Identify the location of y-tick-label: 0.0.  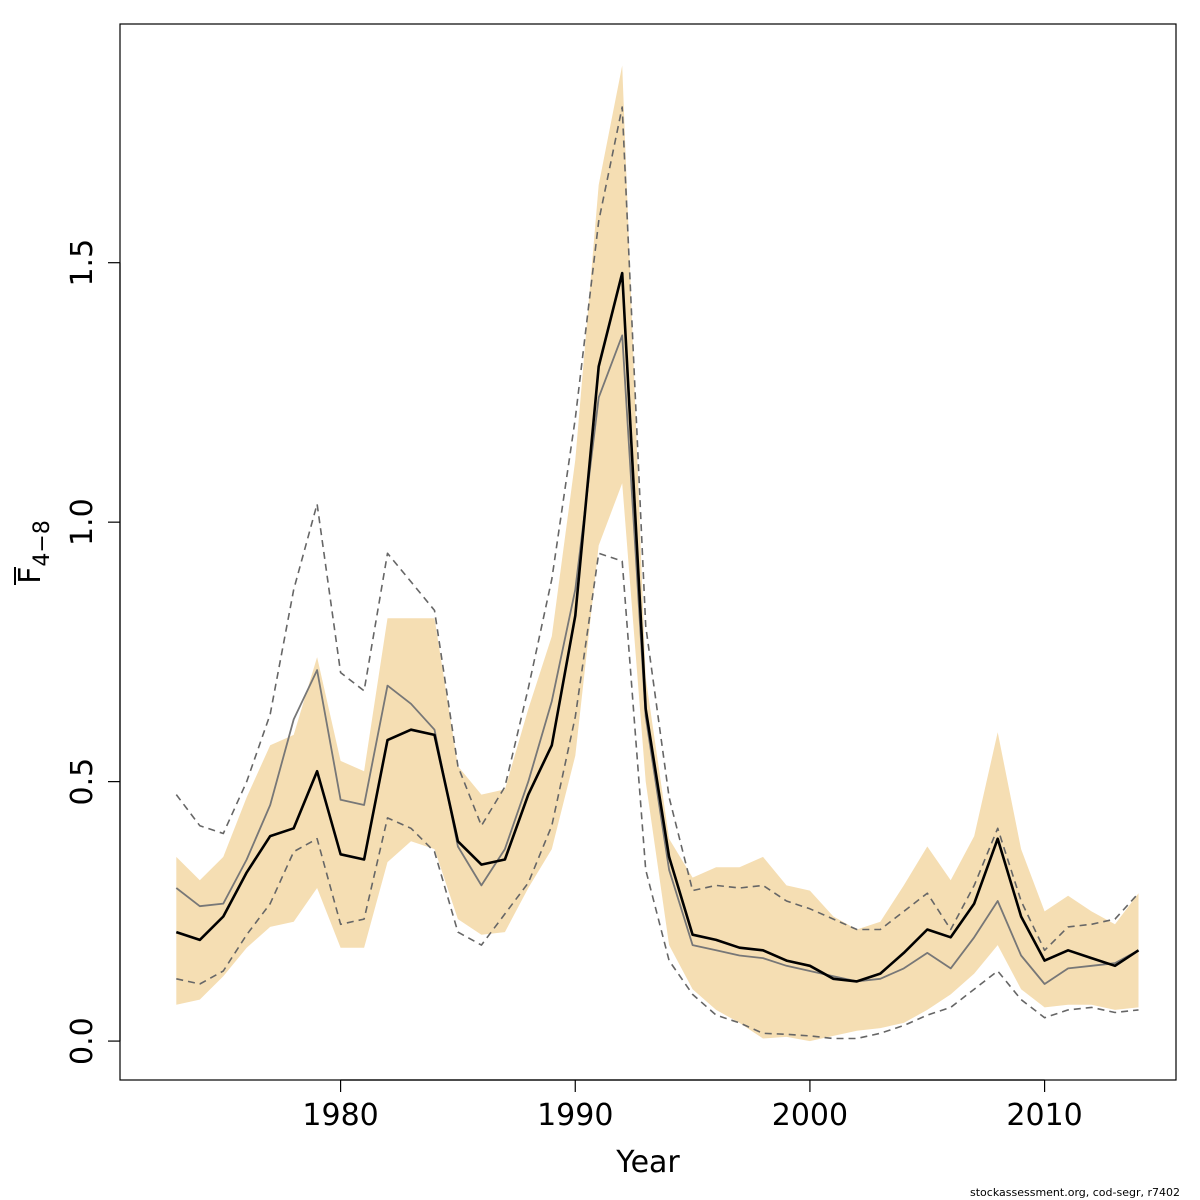
(82, 1041).